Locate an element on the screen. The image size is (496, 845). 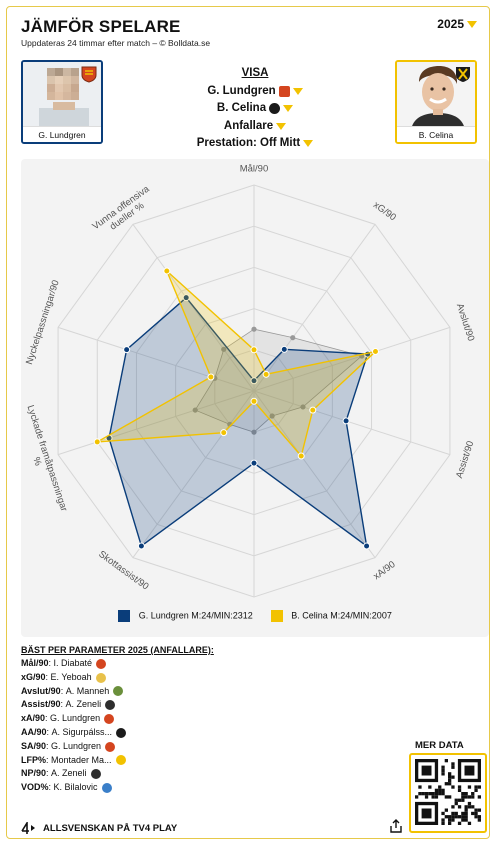
axis-label: Skottassist/90 is located at coordinates (123, 571).